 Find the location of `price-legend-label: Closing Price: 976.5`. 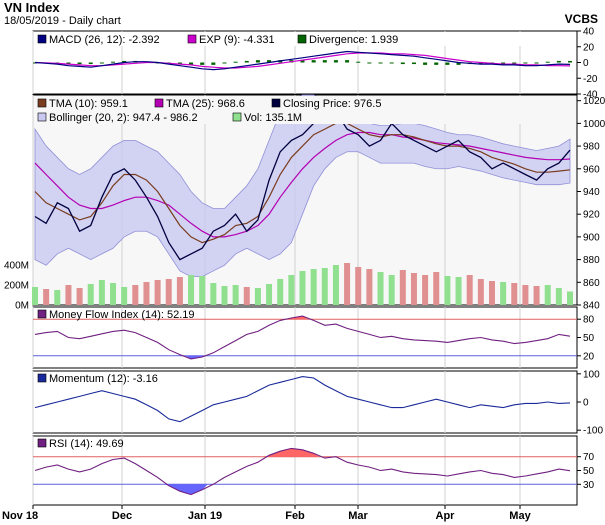

price-legend-label: Closing Price: 976.5 is located at coordinates (332, 104).